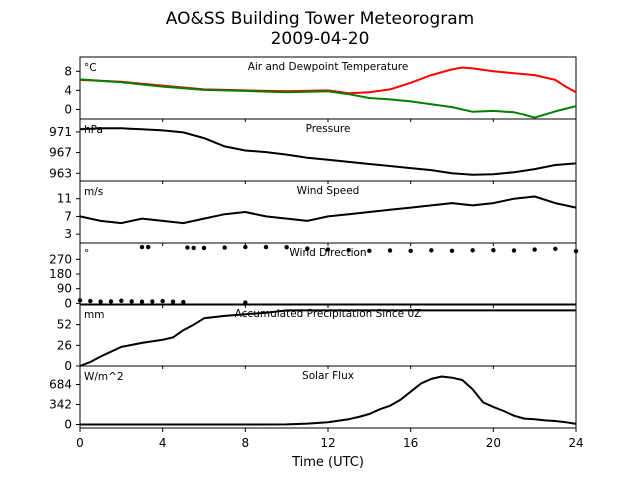 The height and width of the screenshot is (480, 640). Describe the element at coordinates (64, 199) in the screenshot. I see `y-tick-label: 11` at that location.